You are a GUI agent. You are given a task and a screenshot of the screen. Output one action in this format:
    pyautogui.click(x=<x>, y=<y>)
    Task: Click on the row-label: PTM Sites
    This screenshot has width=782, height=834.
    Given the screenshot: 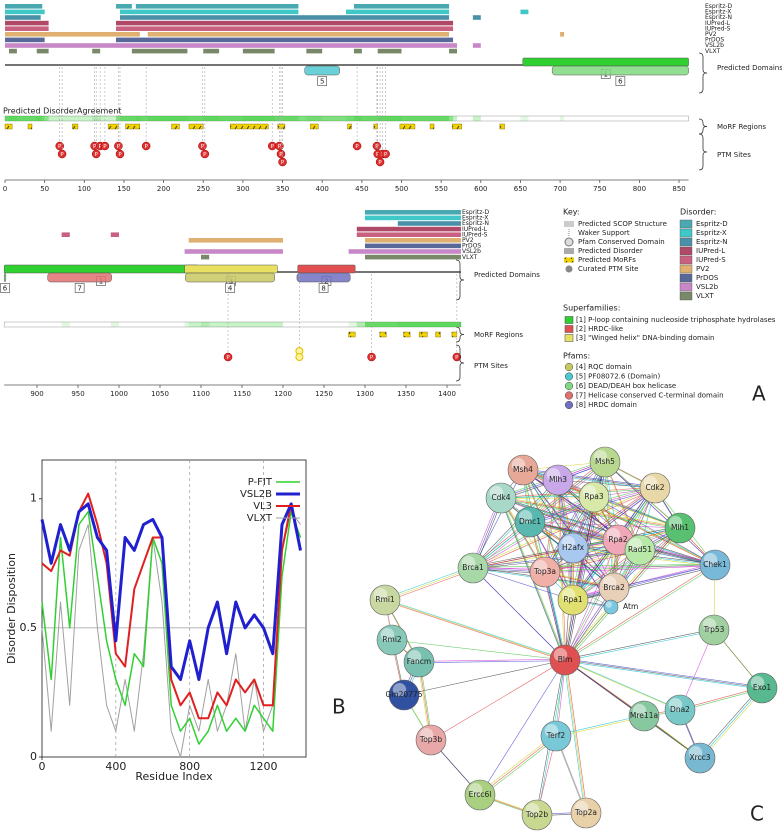 What is the action you would take?
    pyautogui.click(x=734, y=155)
    